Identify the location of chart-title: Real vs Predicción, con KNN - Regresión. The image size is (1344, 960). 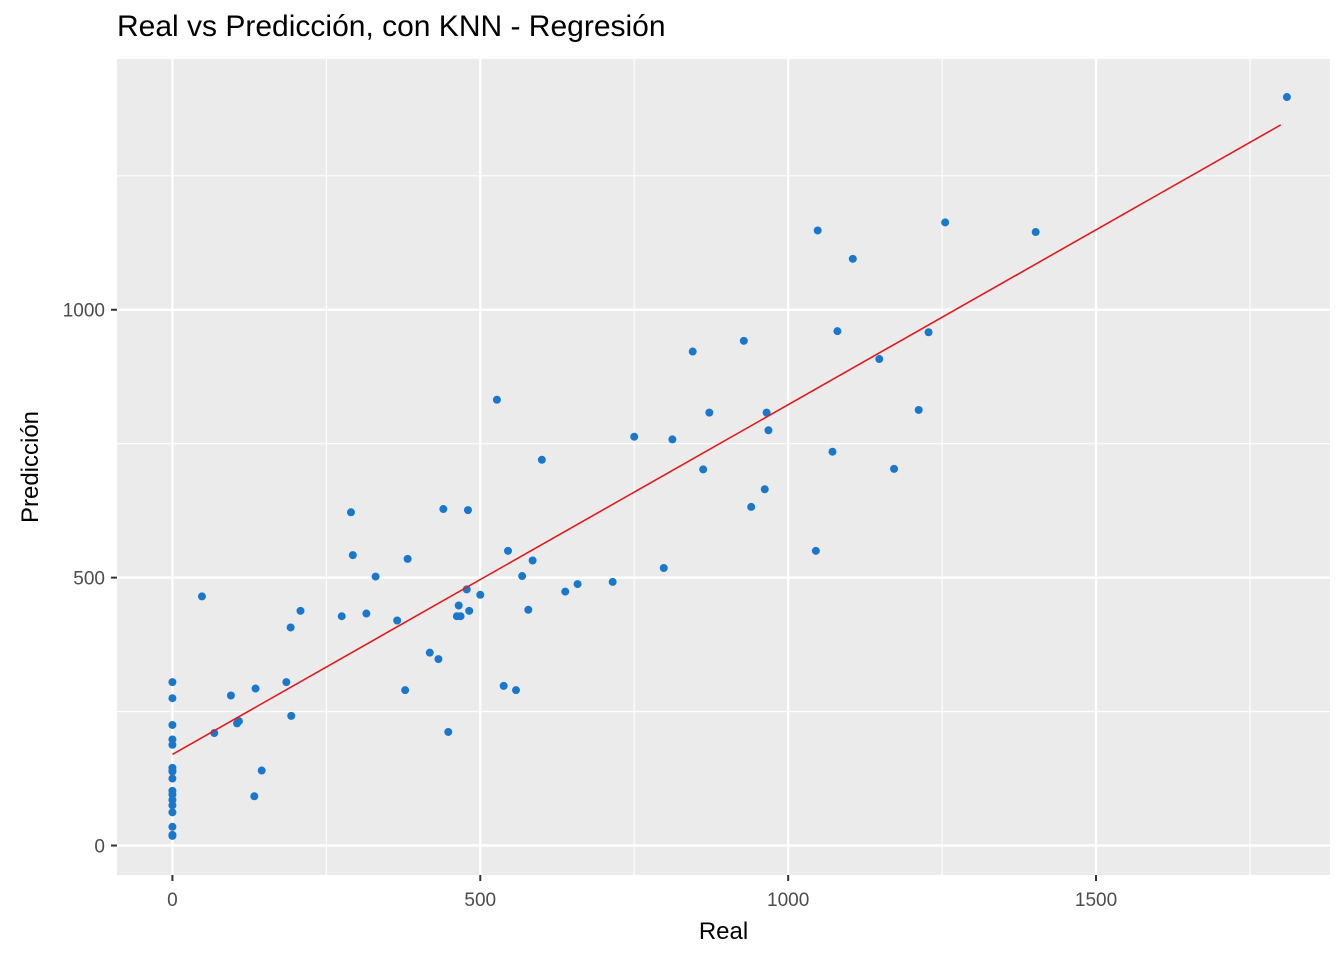
(391, 26).